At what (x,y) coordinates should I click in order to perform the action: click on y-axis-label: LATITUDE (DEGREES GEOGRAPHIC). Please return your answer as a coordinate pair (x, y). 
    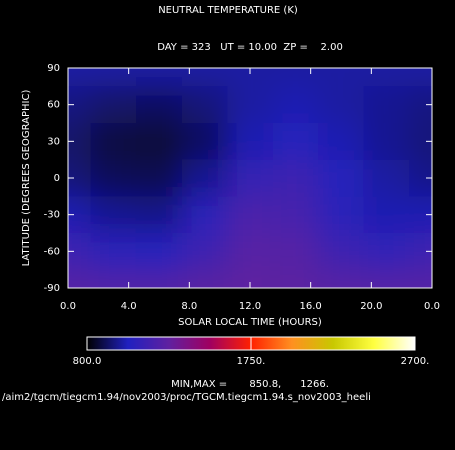
    Looking at the image, I should click on (26, 178).